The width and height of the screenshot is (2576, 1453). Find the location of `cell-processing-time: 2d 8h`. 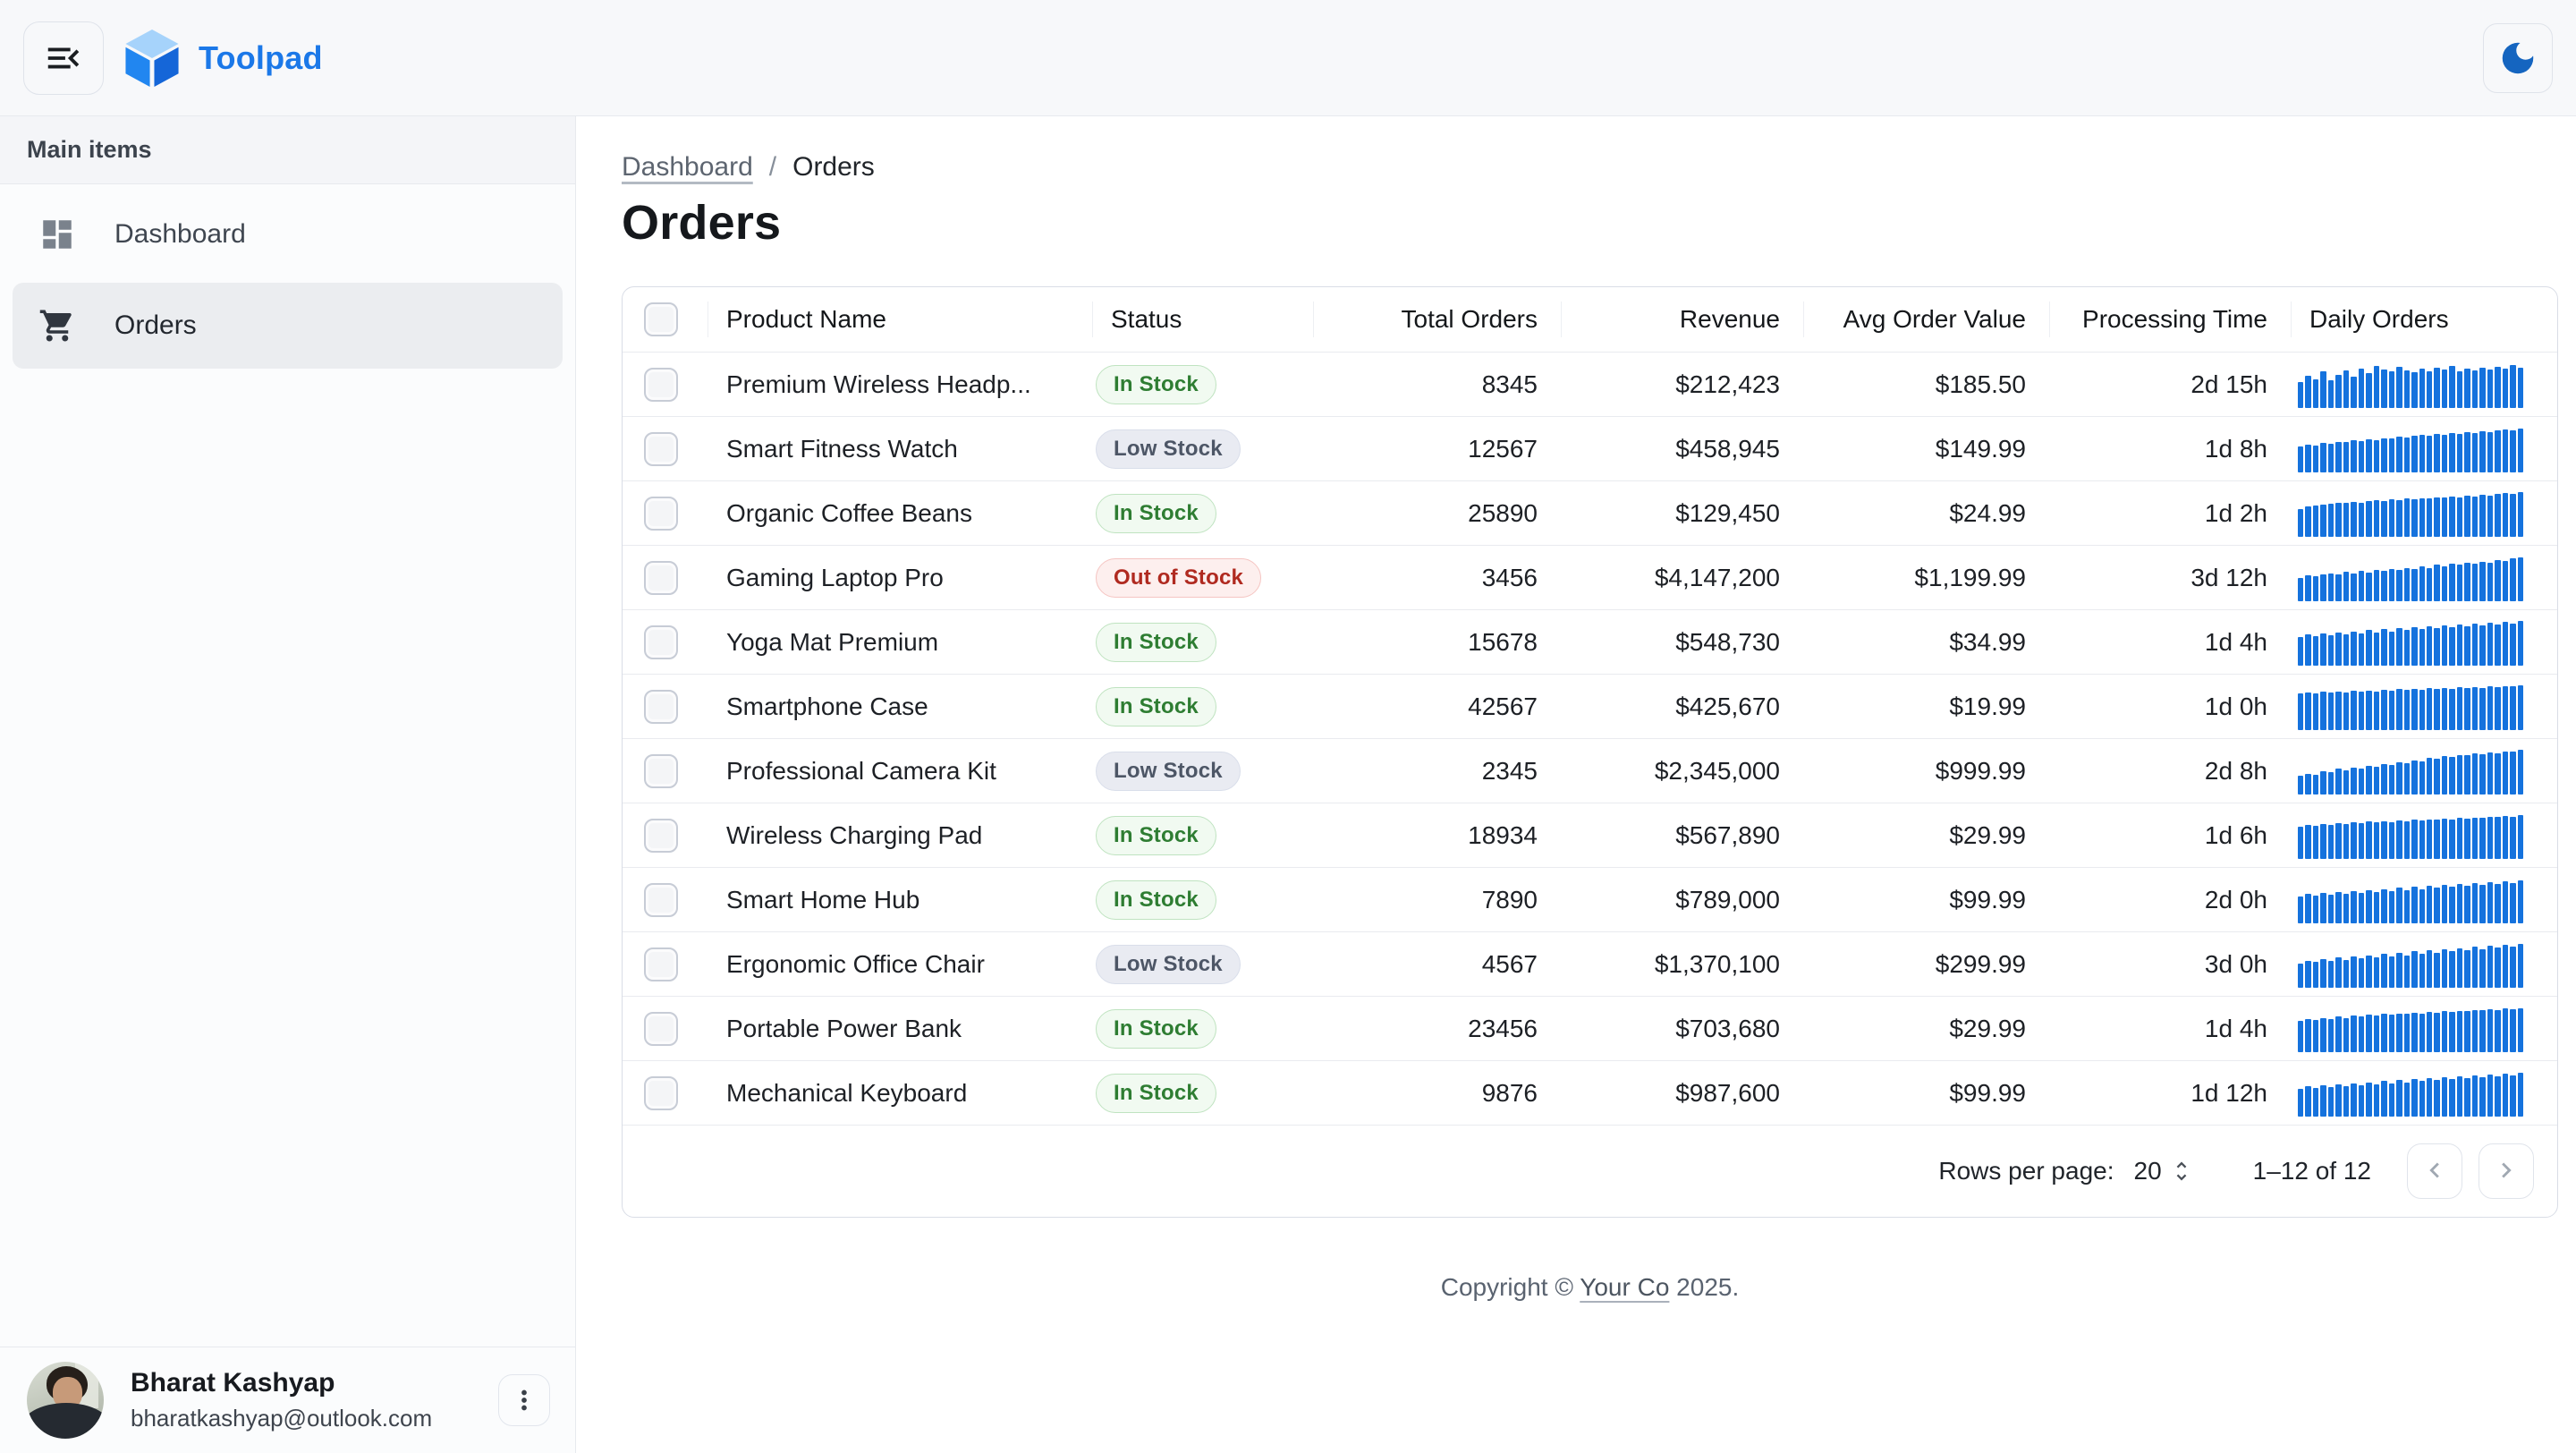

cell-processing-time: 2d 8h is located at coordinates (2235, 771).